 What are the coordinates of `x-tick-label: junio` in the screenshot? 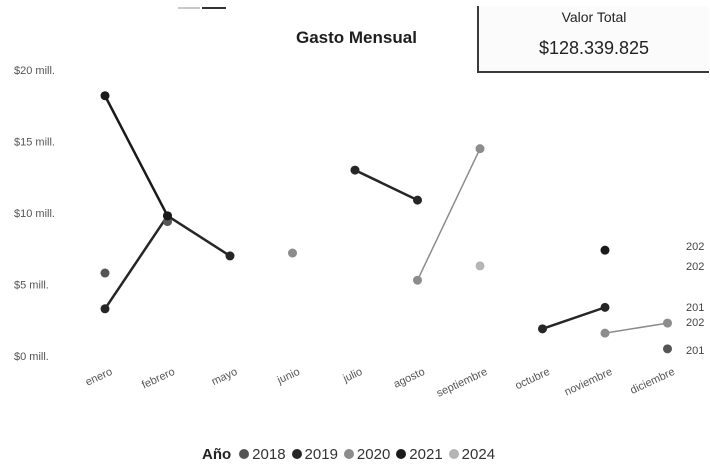 It's located at (288, 376).